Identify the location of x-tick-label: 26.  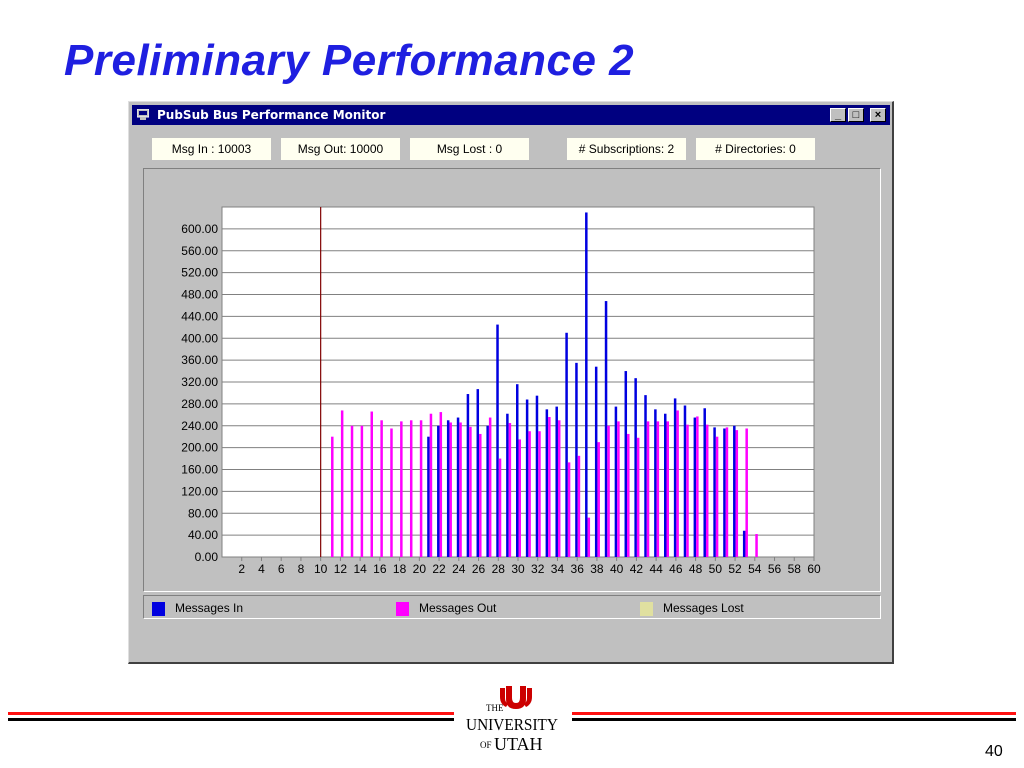
(479, 569).